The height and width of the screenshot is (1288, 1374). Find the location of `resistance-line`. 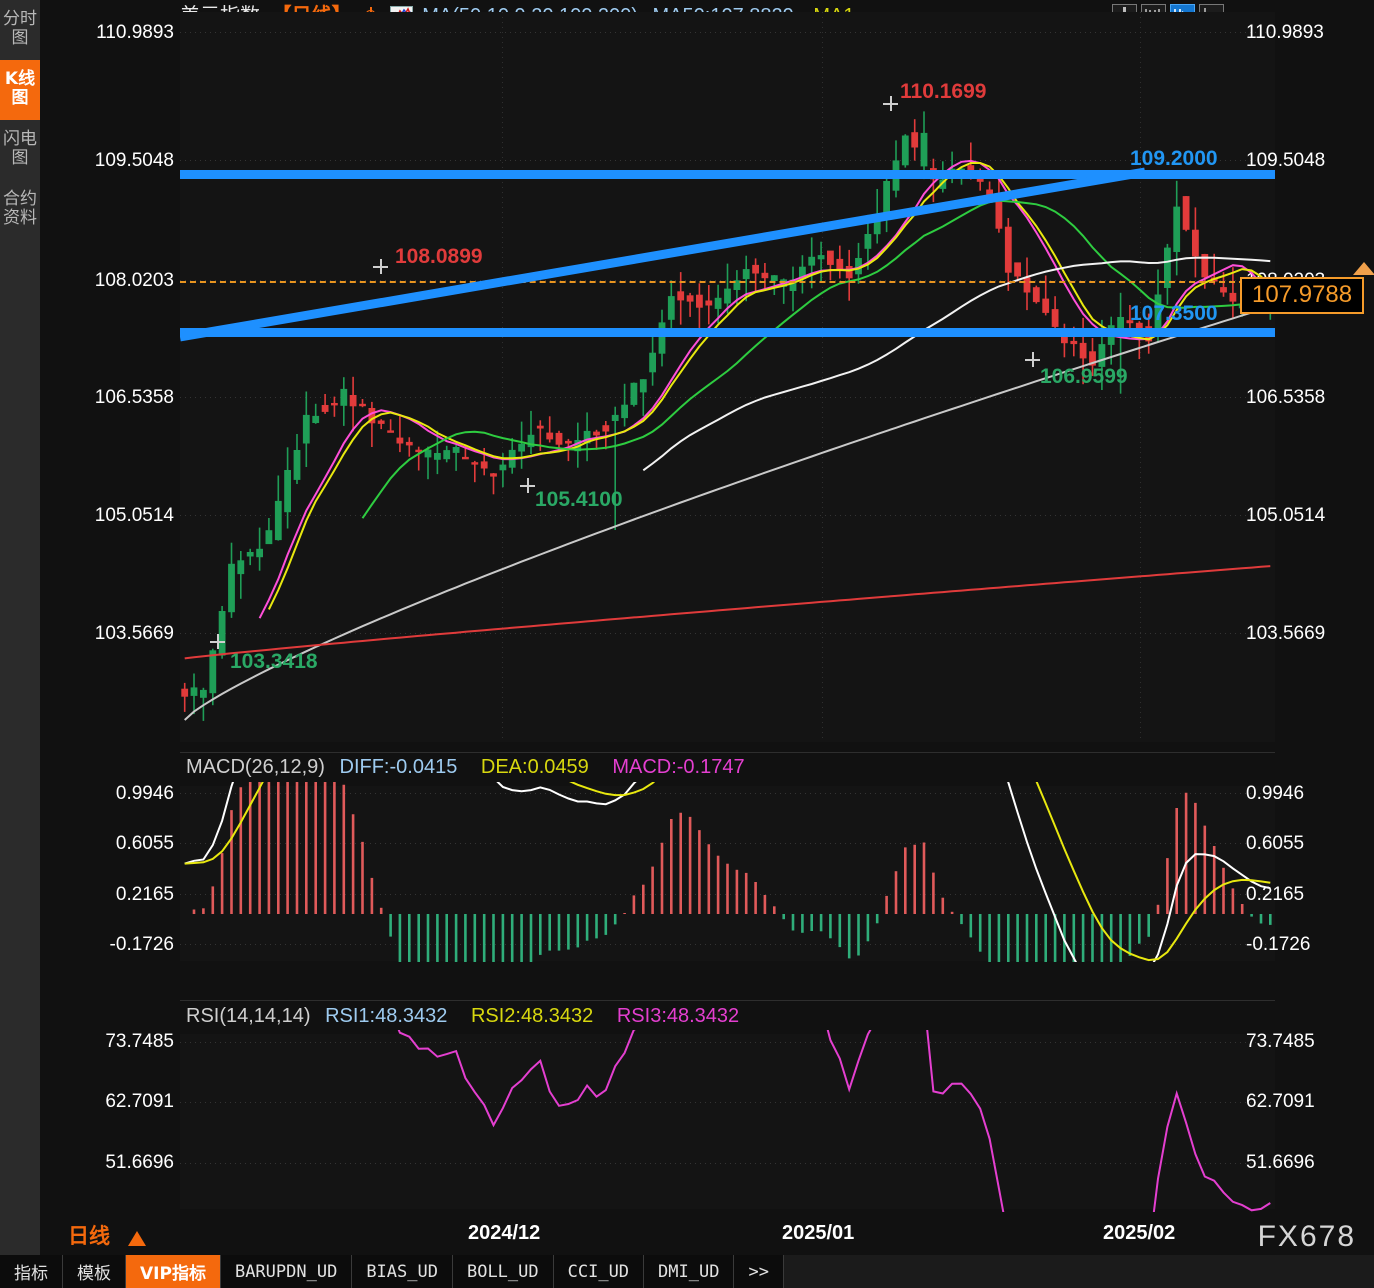

resistance-line is located at coordinates (727, 174).